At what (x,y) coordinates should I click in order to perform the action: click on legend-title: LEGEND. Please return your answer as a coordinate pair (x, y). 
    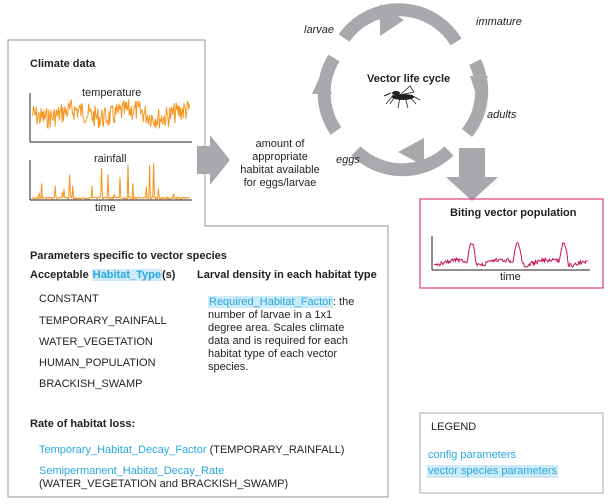
    Looking at the image, I should click on (454, 427).